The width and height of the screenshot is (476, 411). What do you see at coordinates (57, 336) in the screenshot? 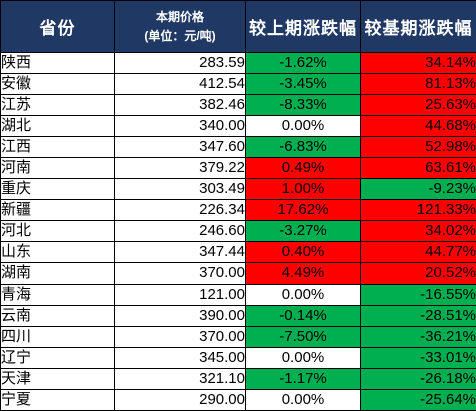
I see `province-cell: 四川` at bounding box center [57, 336].